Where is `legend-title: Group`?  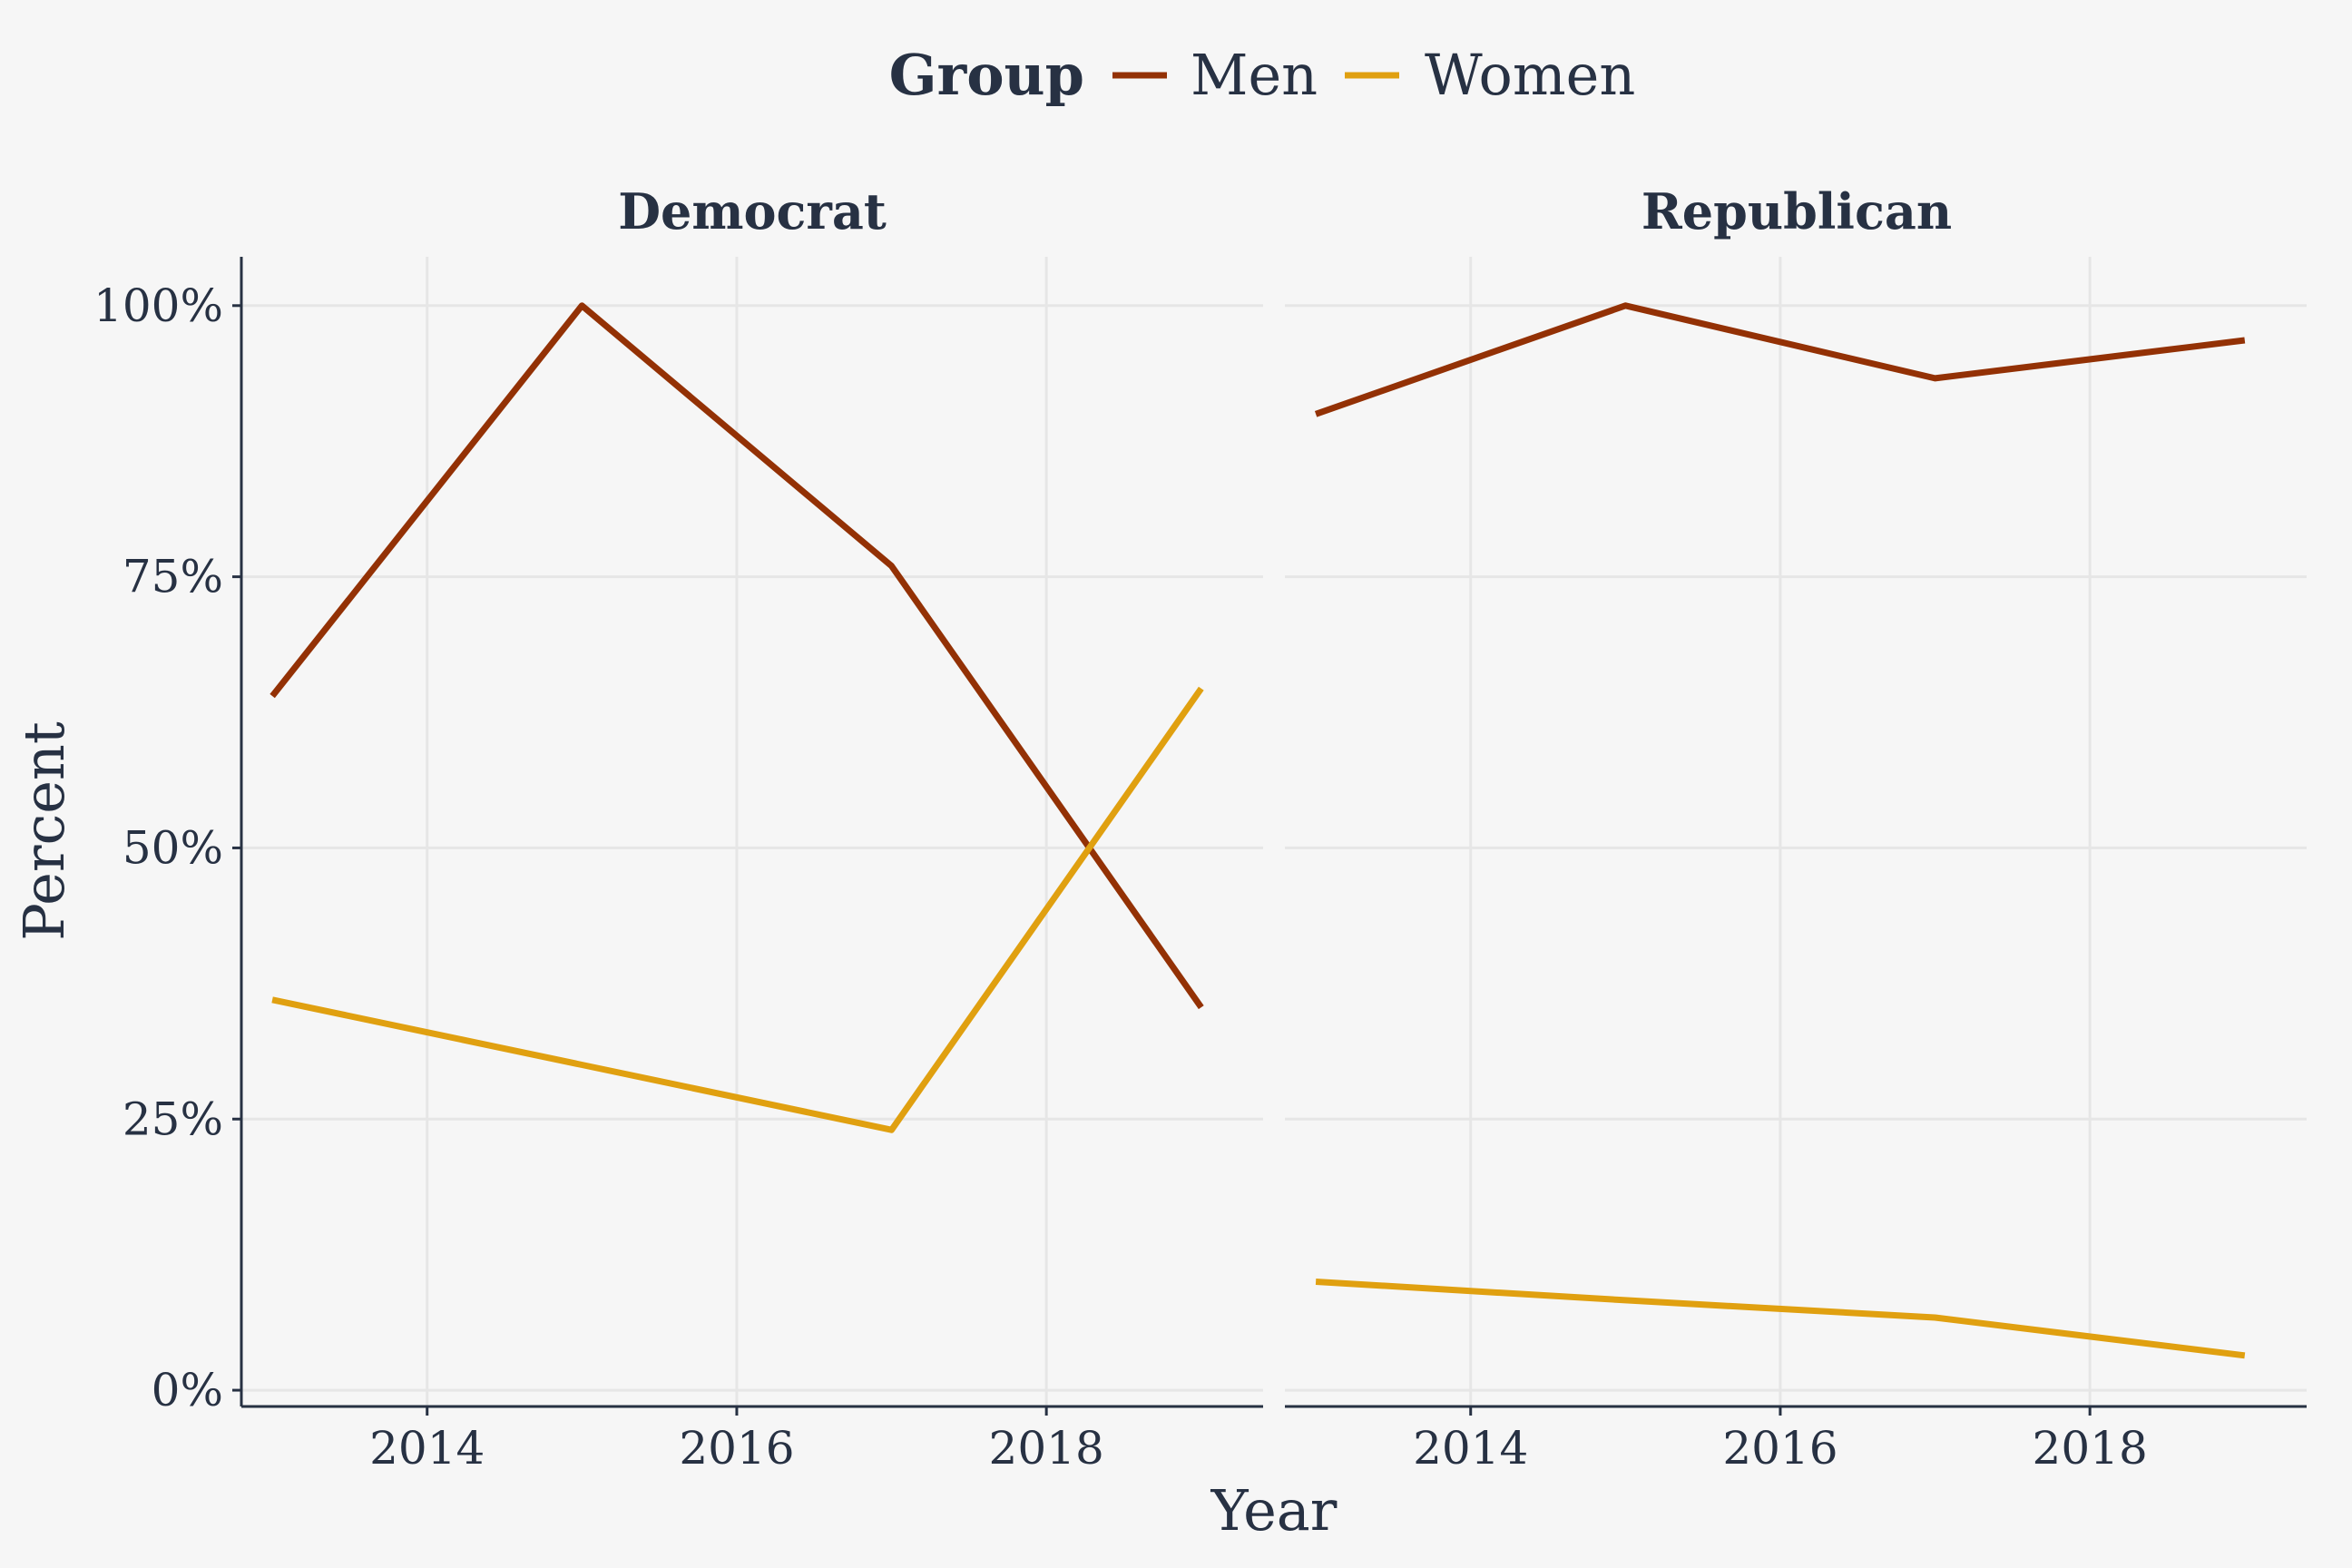
legend-title: Group is located at coordinates (986, 75).